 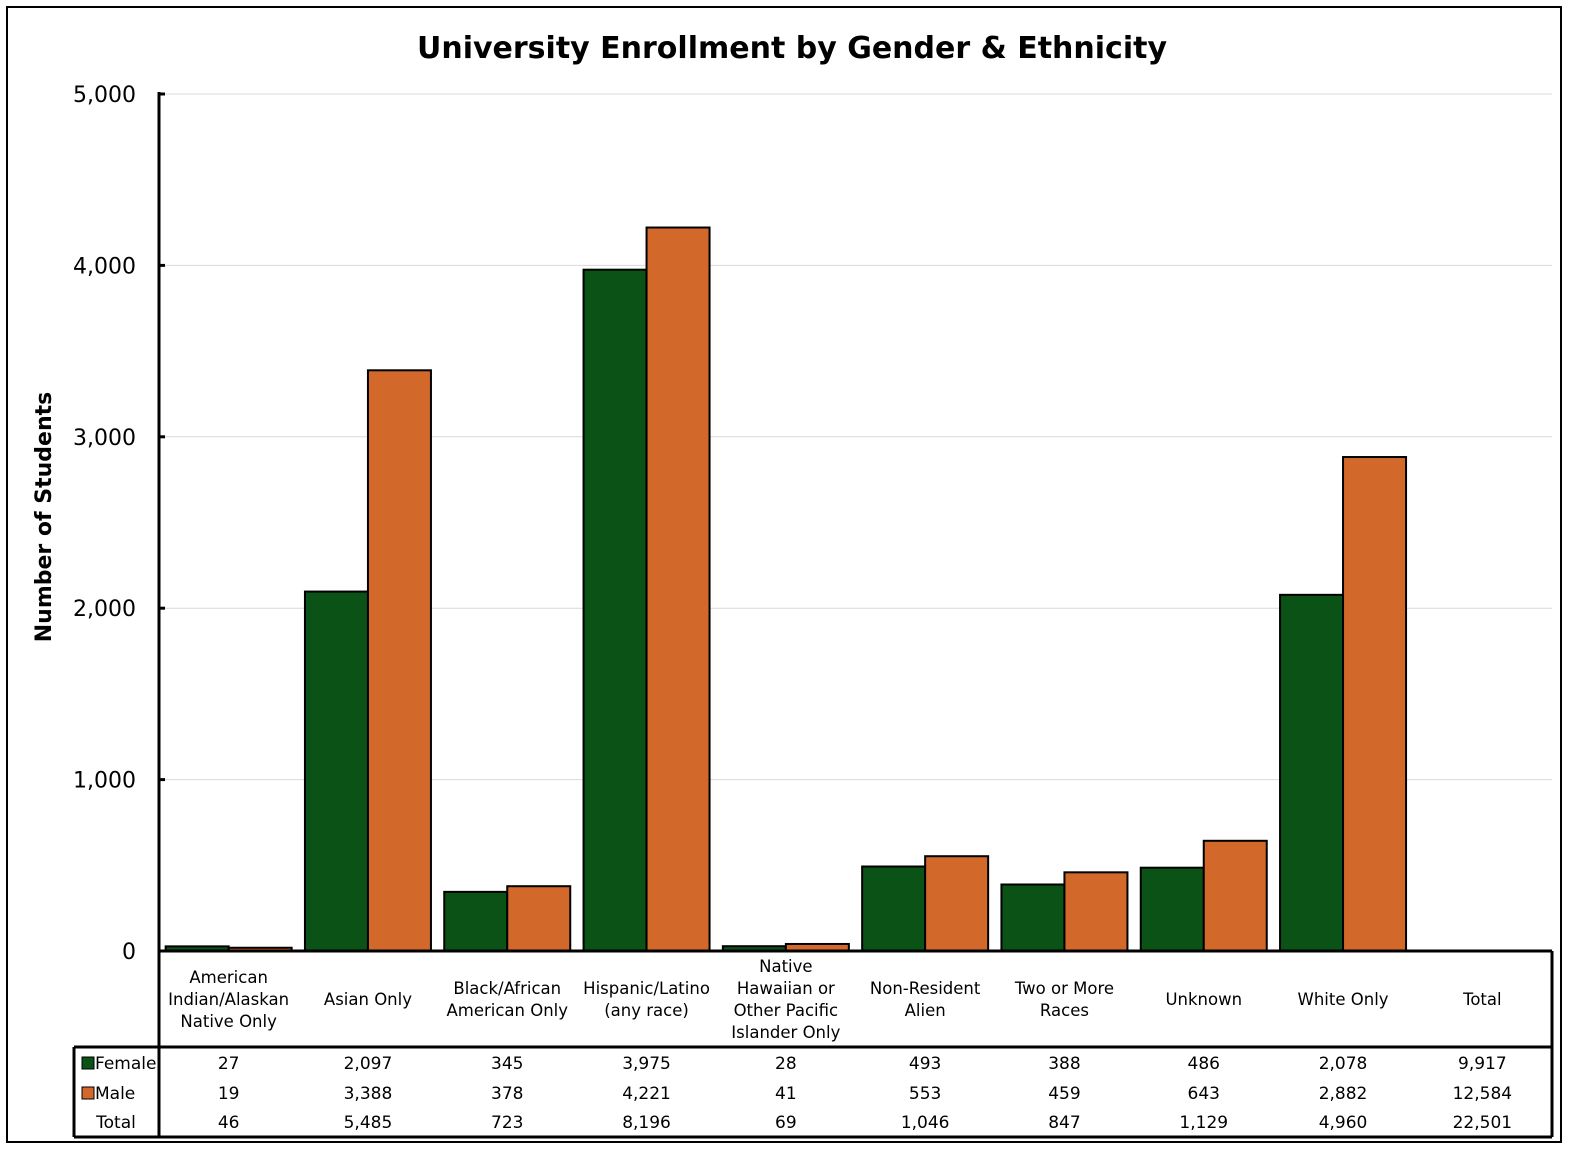 What do you see at coordinates (646, 1010) in the screenshot?
I see `category-label: (any race)` at bounding box center [646, 1010].